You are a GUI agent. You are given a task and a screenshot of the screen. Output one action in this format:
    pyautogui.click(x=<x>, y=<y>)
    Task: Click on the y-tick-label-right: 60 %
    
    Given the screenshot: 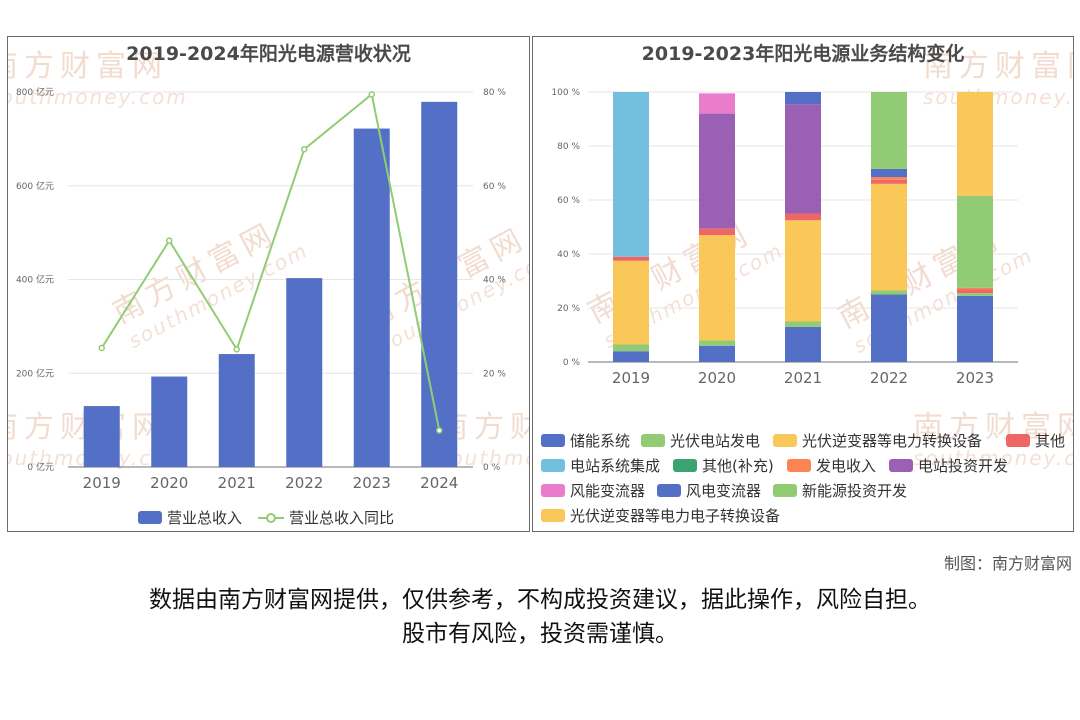 What is the action you would take?
    pyautogui.click(x=494, y=187)
    